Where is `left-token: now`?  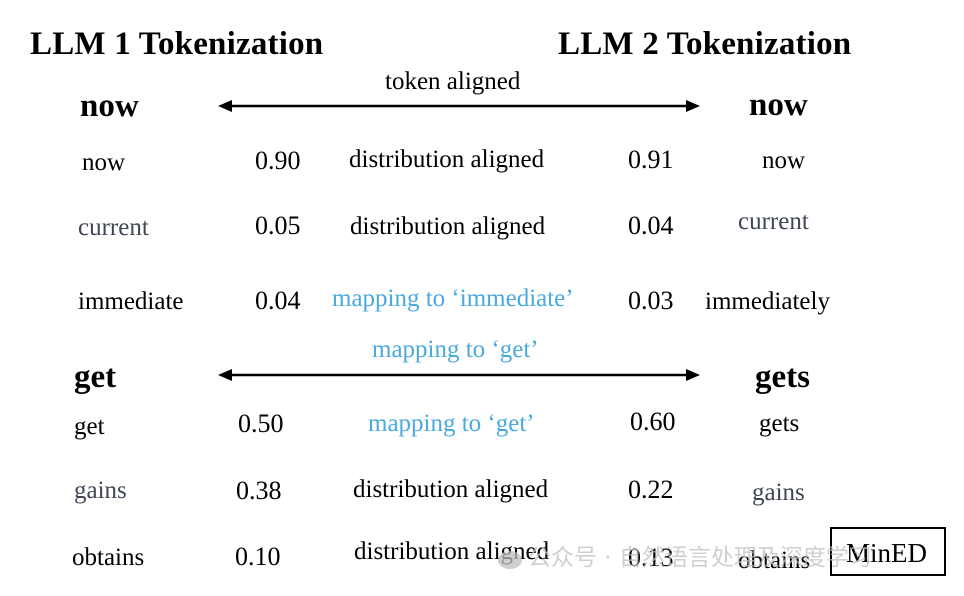 left-token: now is located at coordinates (104, 162).